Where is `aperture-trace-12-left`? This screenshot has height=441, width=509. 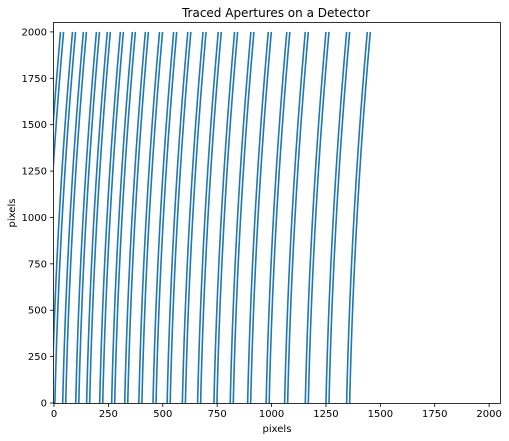
aperture-trace-12-left is located at coordinates (192, 217).